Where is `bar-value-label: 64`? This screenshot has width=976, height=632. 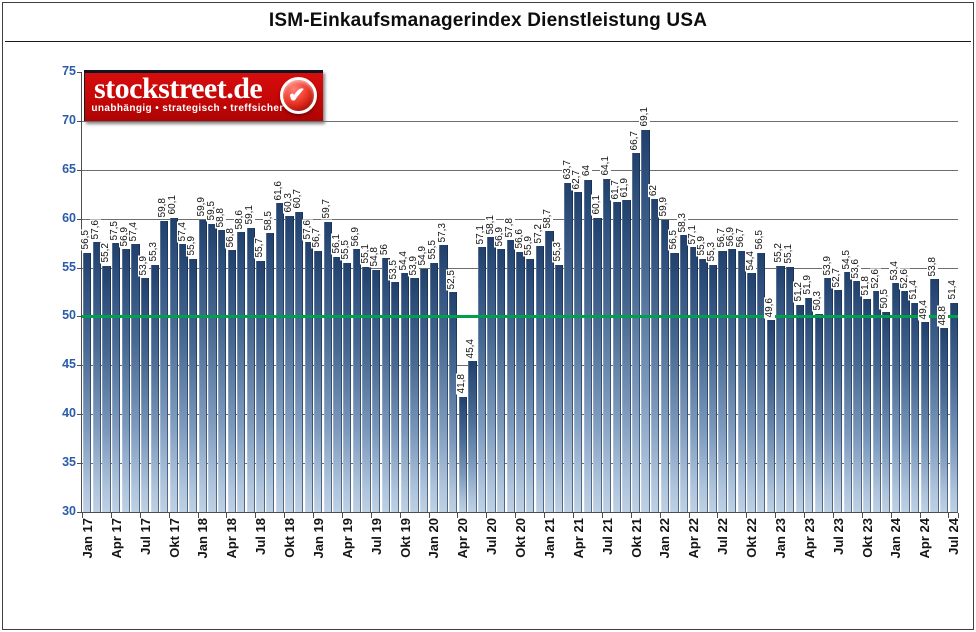 bar-value-label: 64 is located at coordinates (586, 171).